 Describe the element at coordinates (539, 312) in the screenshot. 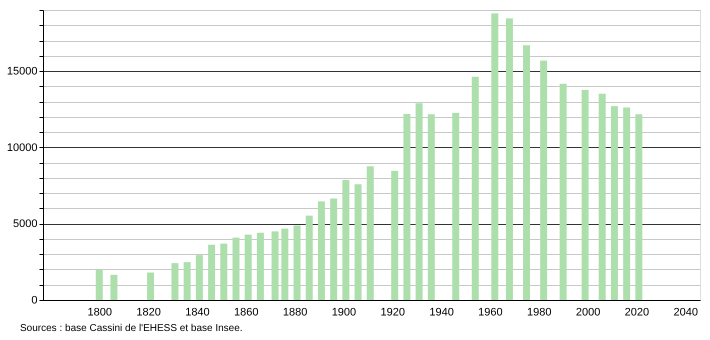

I see `x-tick-label: 1980` at that location.